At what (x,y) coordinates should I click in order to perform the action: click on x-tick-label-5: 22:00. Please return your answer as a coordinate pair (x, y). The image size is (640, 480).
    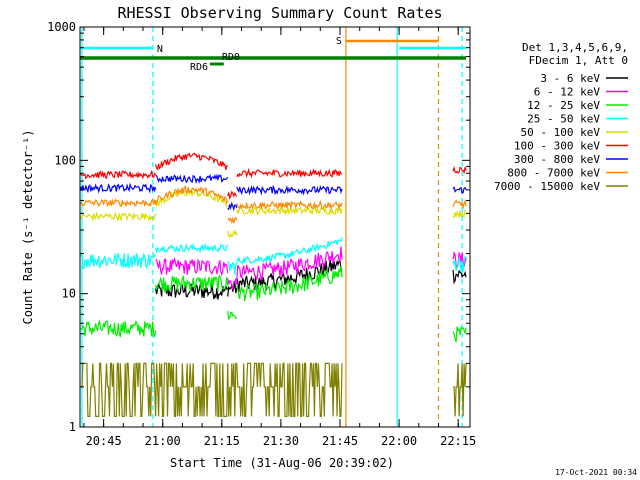
    Looking at the image, I should click on (399, 441).